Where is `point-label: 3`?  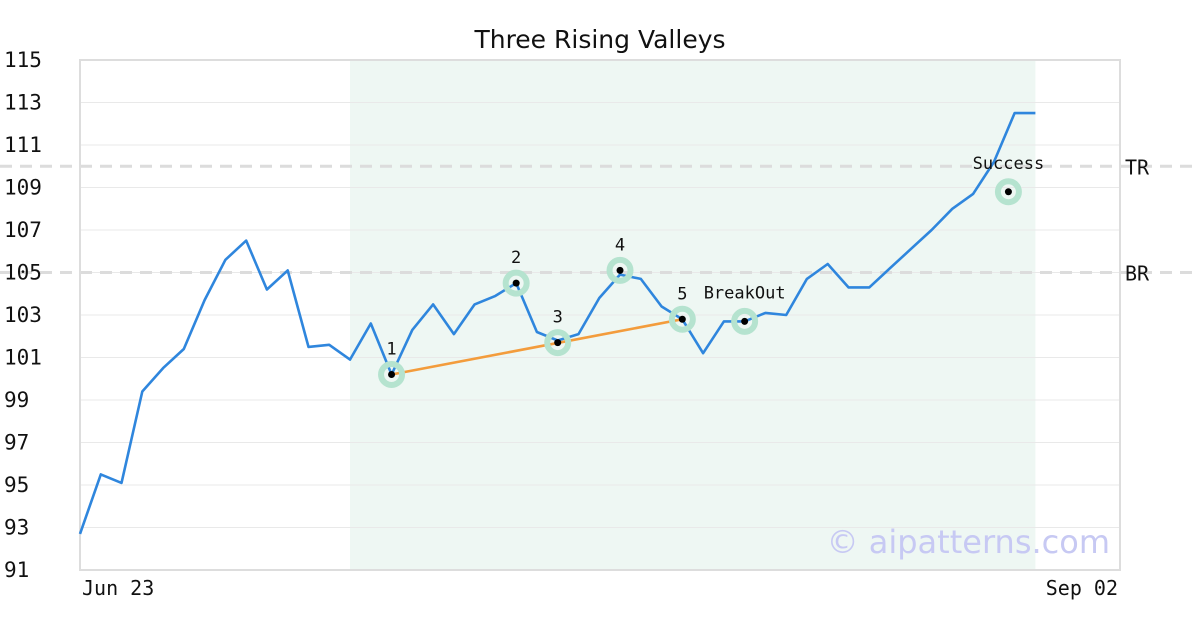
point-label: 3 is located at coordinates (558, 318).